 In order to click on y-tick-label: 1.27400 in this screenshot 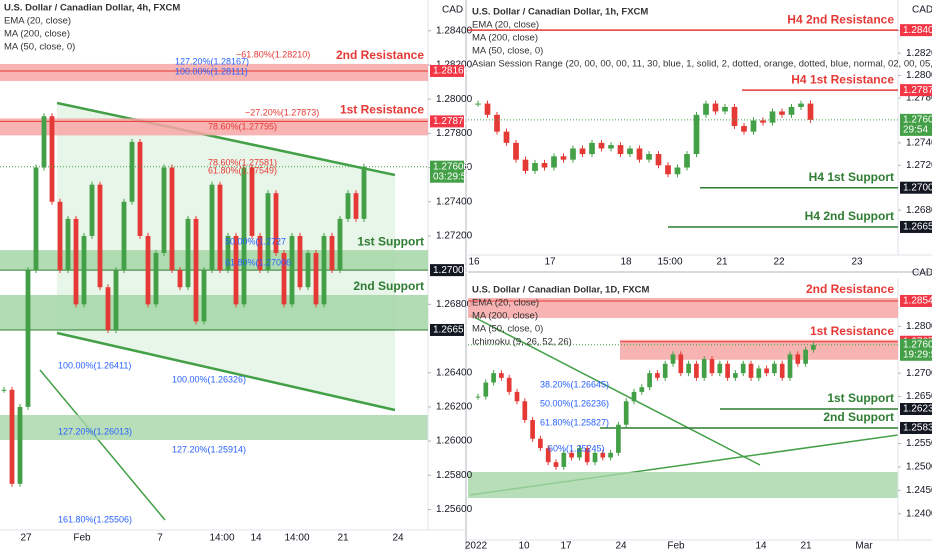, I will do `click(454, 201)`.